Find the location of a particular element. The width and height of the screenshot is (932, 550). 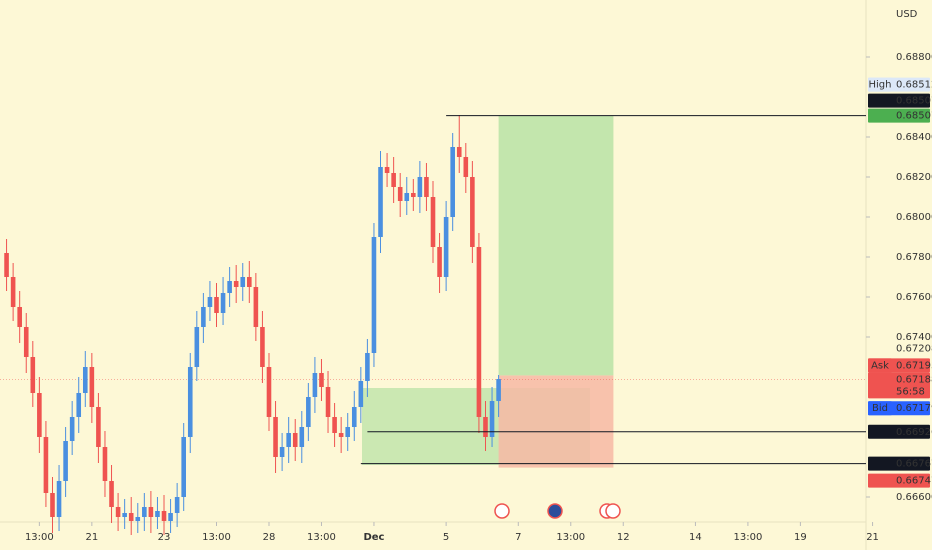

price-label: 0.67208 is located at coordinates (914, 348).